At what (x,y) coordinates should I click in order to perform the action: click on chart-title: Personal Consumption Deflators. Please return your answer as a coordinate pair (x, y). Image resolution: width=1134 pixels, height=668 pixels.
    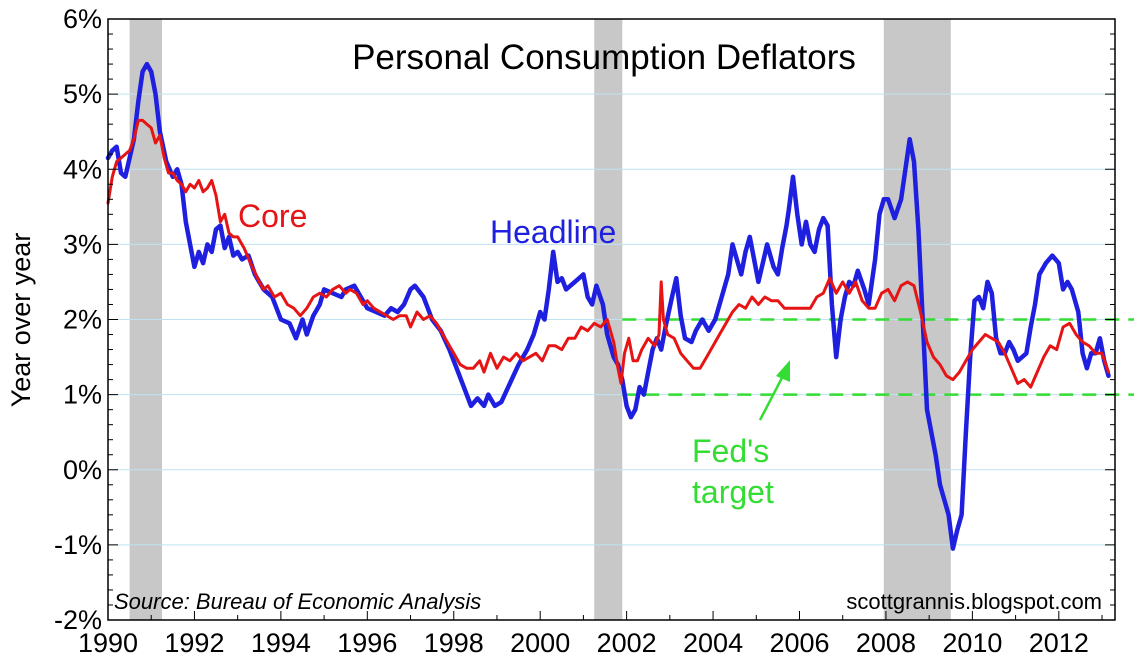
    Looking at the image, I should click on (604, 57).